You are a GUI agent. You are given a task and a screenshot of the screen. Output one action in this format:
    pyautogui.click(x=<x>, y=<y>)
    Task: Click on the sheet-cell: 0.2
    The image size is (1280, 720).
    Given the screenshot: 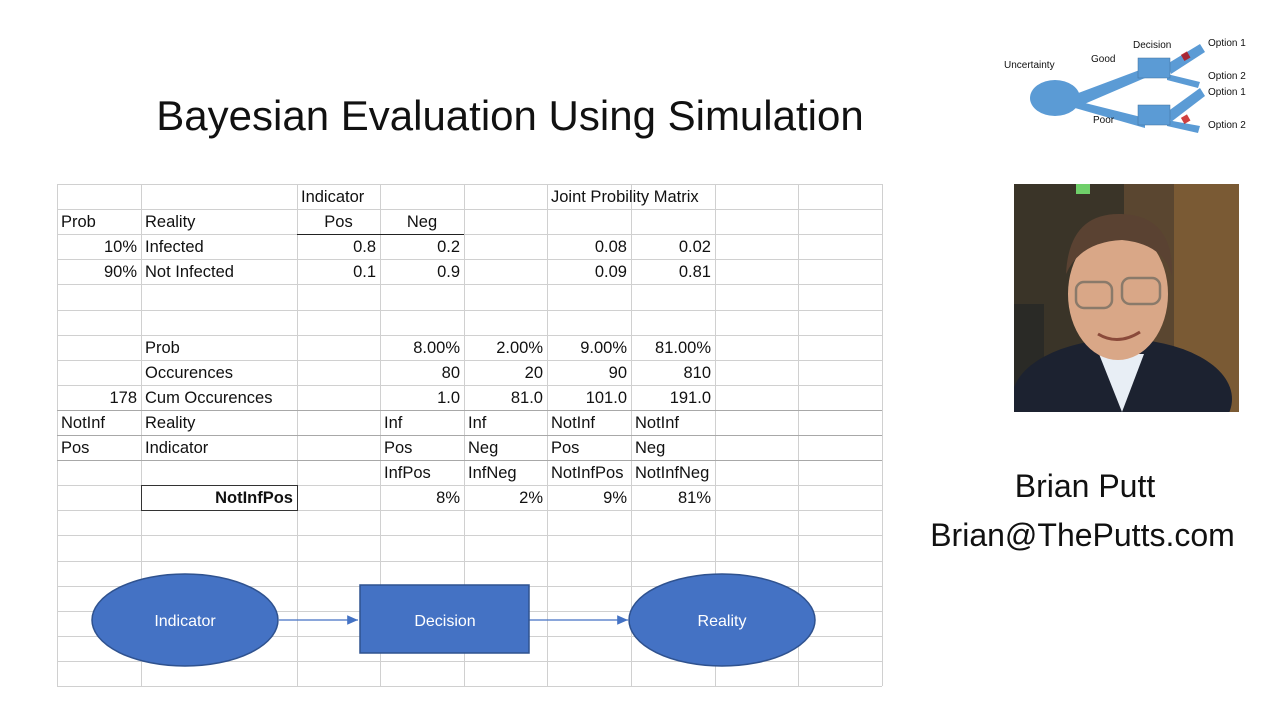 What is the action you would take?
    pyautogui.click(x=448, y=247)
    